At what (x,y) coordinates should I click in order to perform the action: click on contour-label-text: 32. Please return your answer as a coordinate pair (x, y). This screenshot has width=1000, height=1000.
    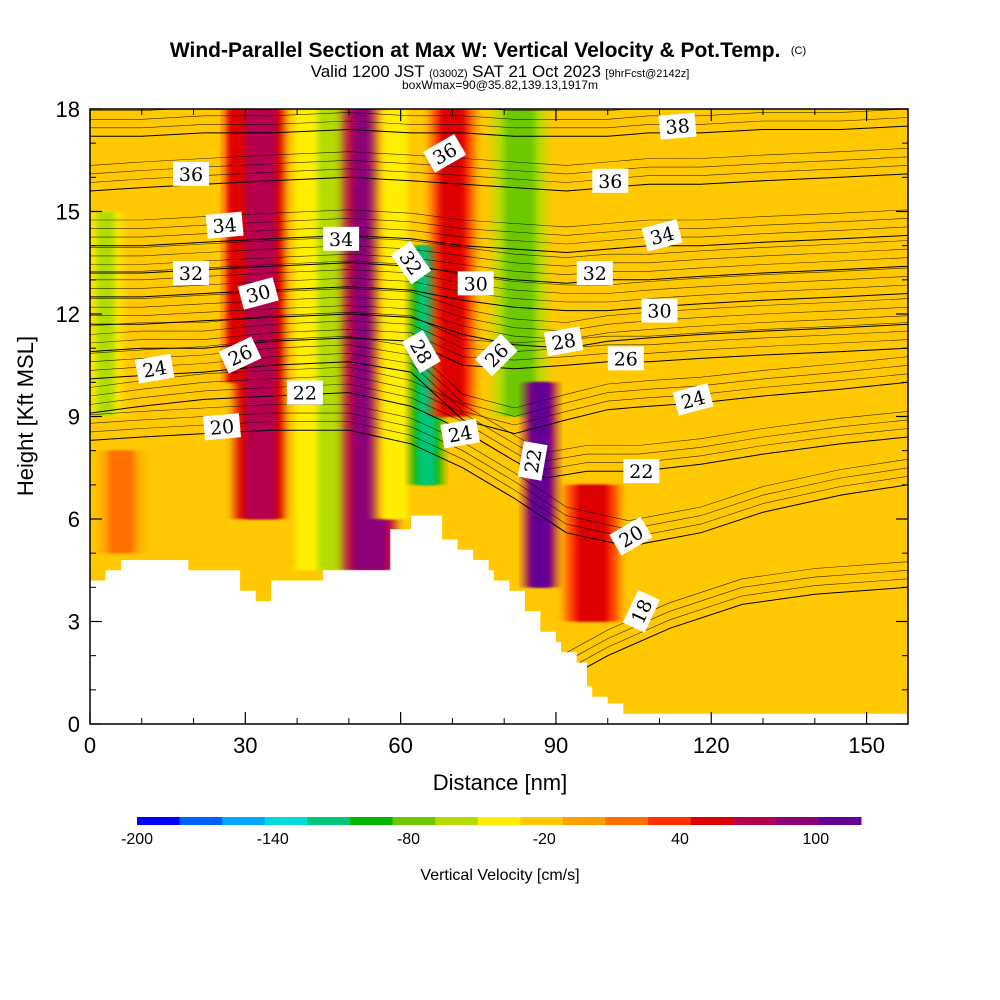
    Looking at the image, I should click on (595, 274).